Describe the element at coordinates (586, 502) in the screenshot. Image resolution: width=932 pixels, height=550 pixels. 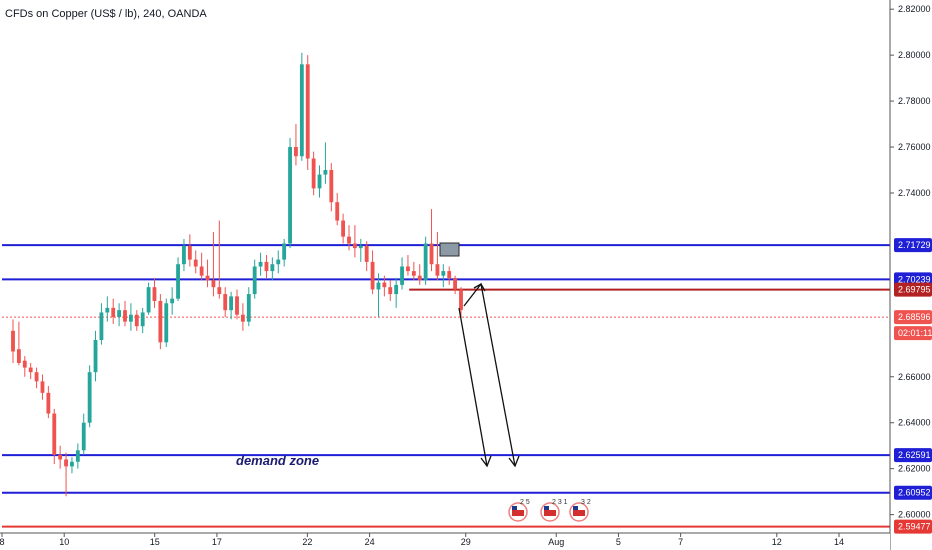
I see `event-count-label: 3 2` at that location.